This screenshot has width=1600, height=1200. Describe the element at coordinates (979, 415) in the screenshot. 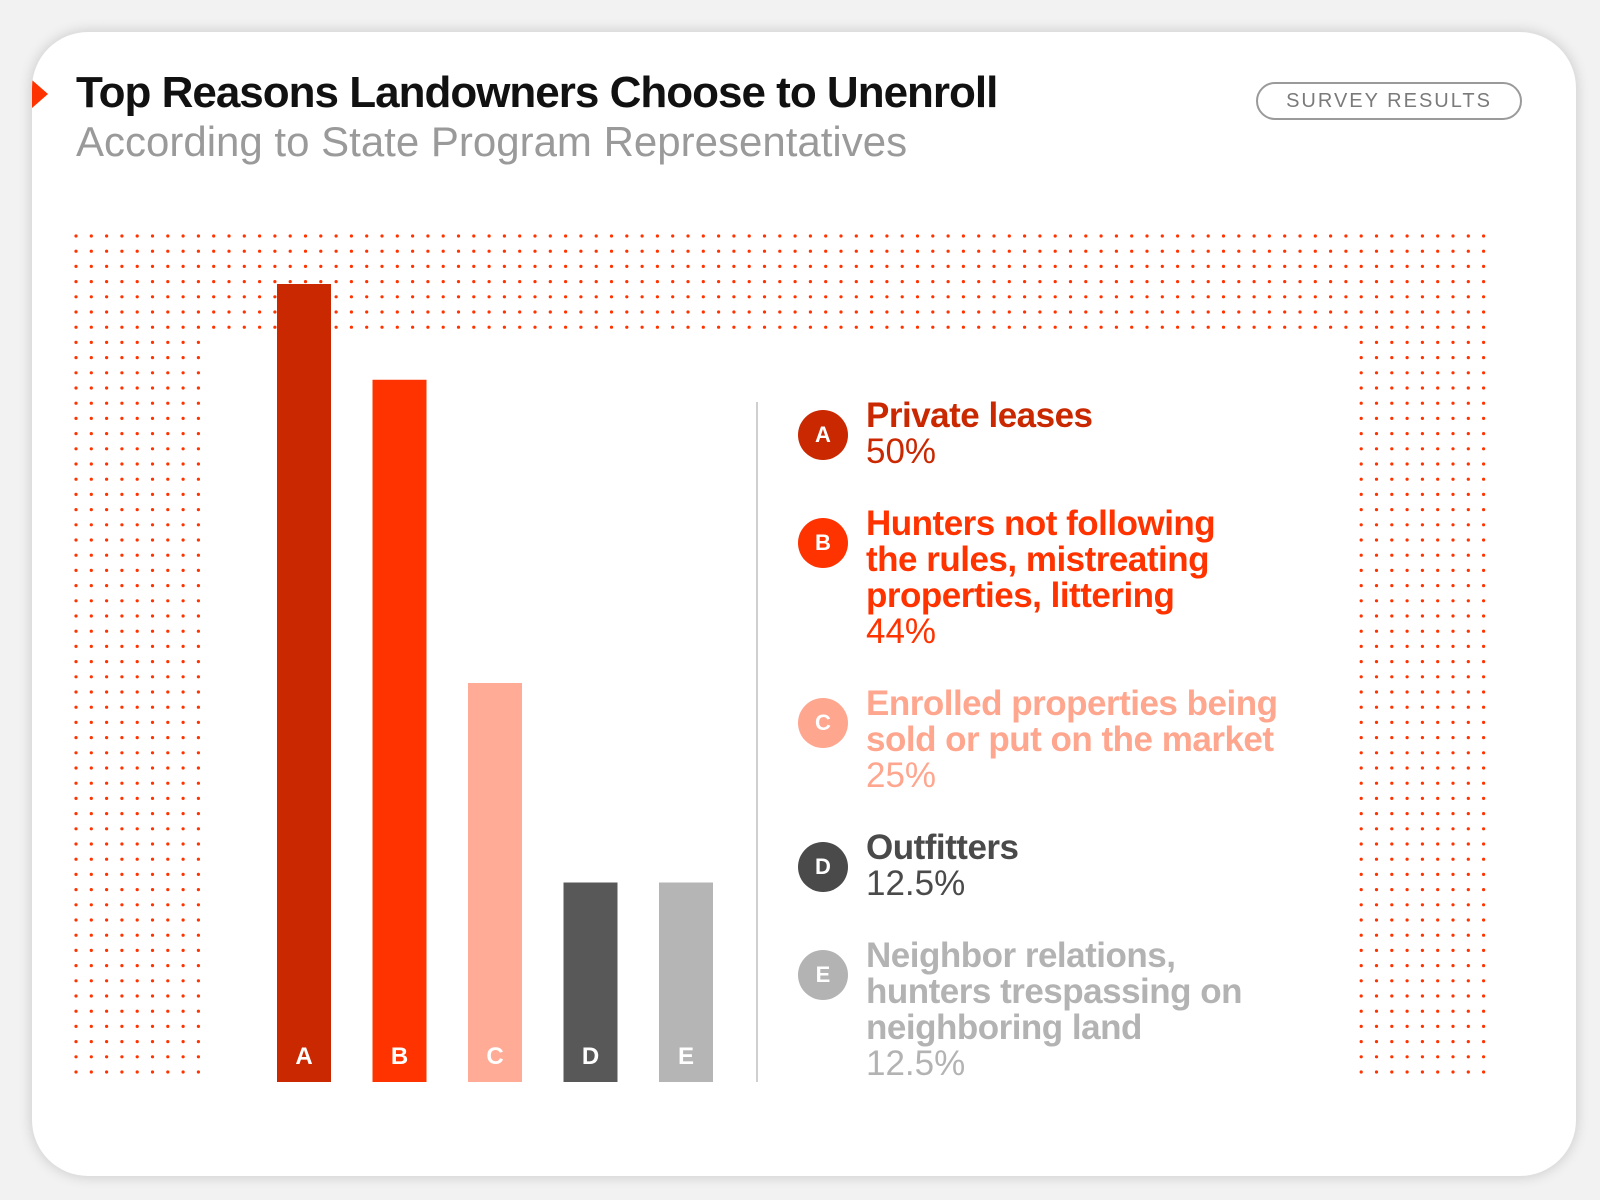

I see `legend-label-a: Private leases` at that location.